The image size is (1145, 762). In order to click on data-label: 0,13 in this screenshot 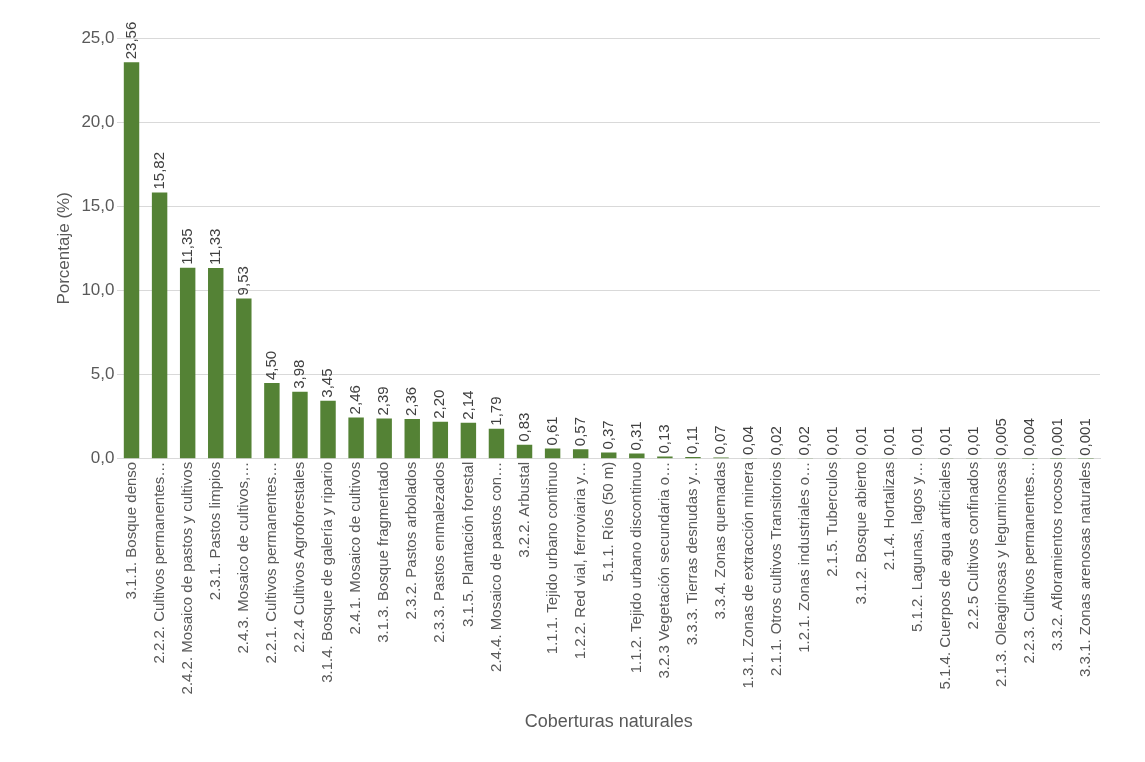, I will do `click(664, 439)`.